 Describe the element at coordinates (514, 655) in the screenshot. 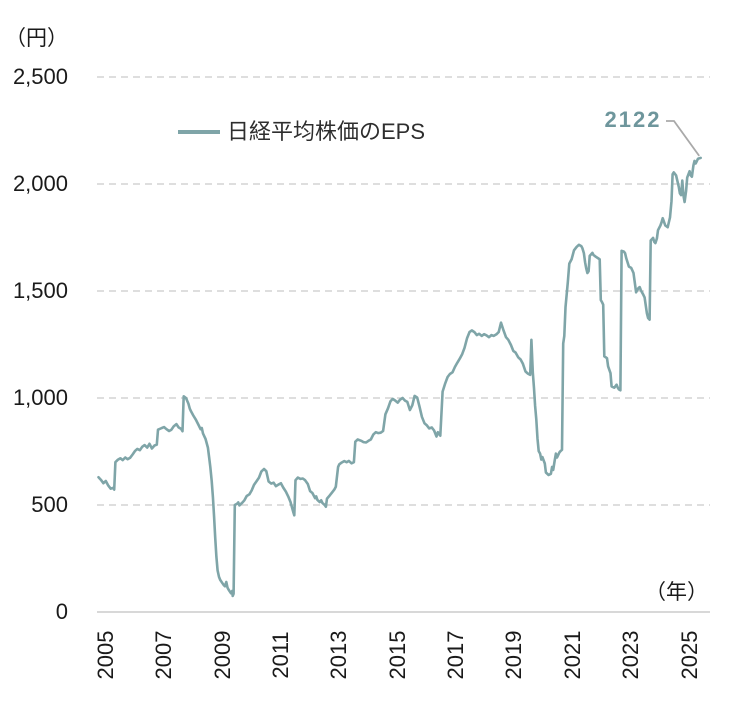

I see `x-tick-label: 2019` at that location.